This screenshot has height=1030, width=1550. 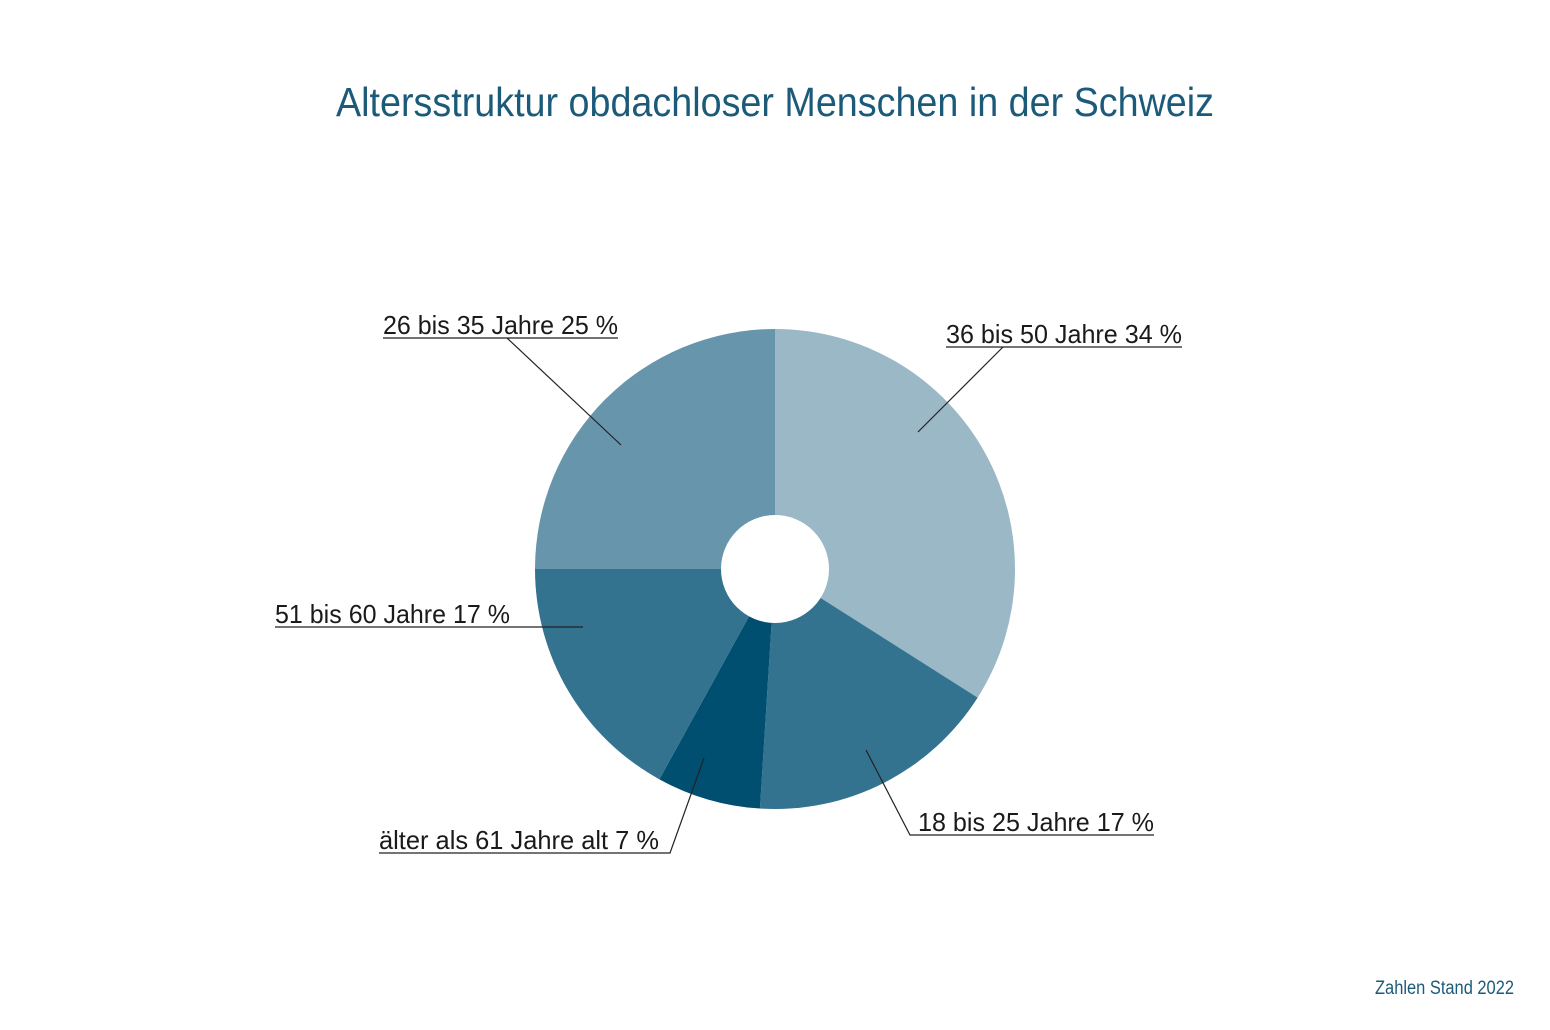 What do you see at coordinates (775, 569) in the screenshot?
I see `donut-hole` at bounding box center [775, 569].